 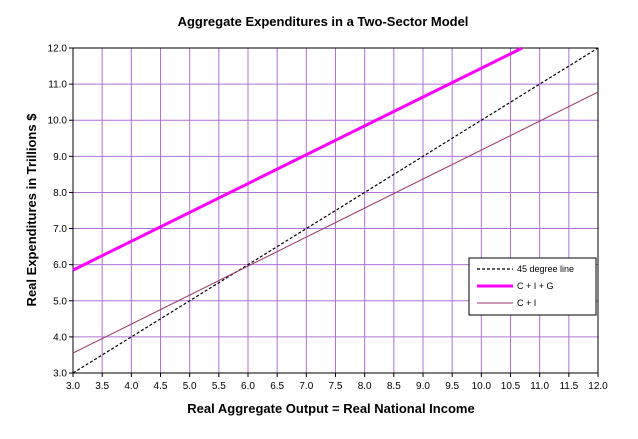 What do you see at coordinates (452, 386) in the screenshot?
I see `x-tick-label: 9.5` at bounding box center [452, 386].